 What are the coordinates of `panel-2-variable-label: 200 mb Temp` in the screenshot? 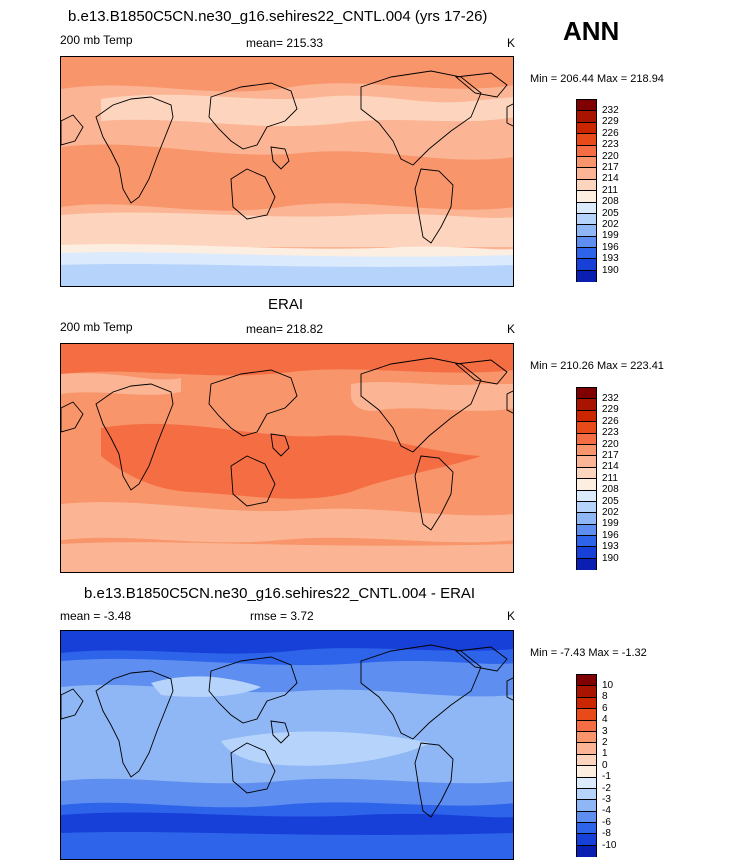 It's located at (96, 327).